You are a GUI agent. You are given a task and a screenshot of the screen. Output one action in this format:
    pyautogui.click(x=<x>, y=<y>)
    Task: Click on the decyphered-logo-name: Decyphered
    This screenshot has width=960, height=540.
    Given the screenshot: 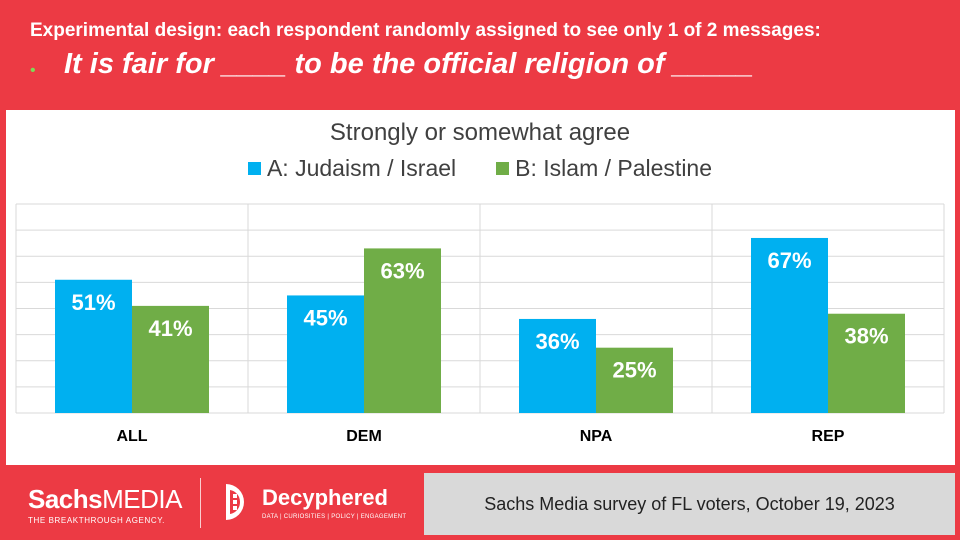 What is the action you would take?
    pyautogui.click(x=325, y=497)
    